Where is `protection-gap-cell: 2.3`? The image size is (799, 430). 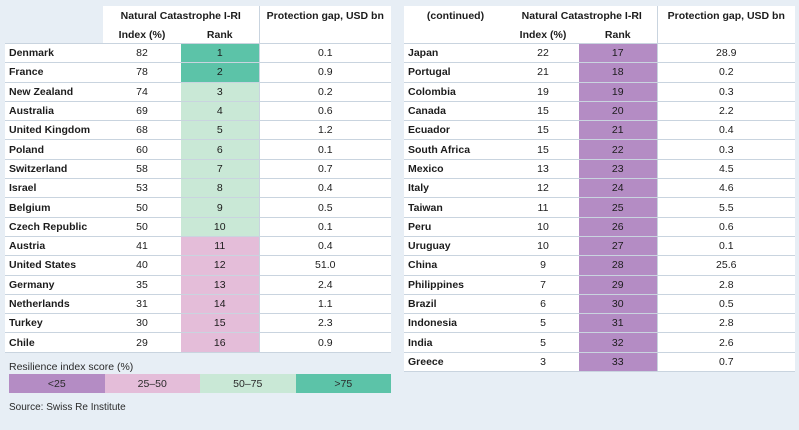 protection-gap-cell: 2.3 is located at coordinates (324, 323).